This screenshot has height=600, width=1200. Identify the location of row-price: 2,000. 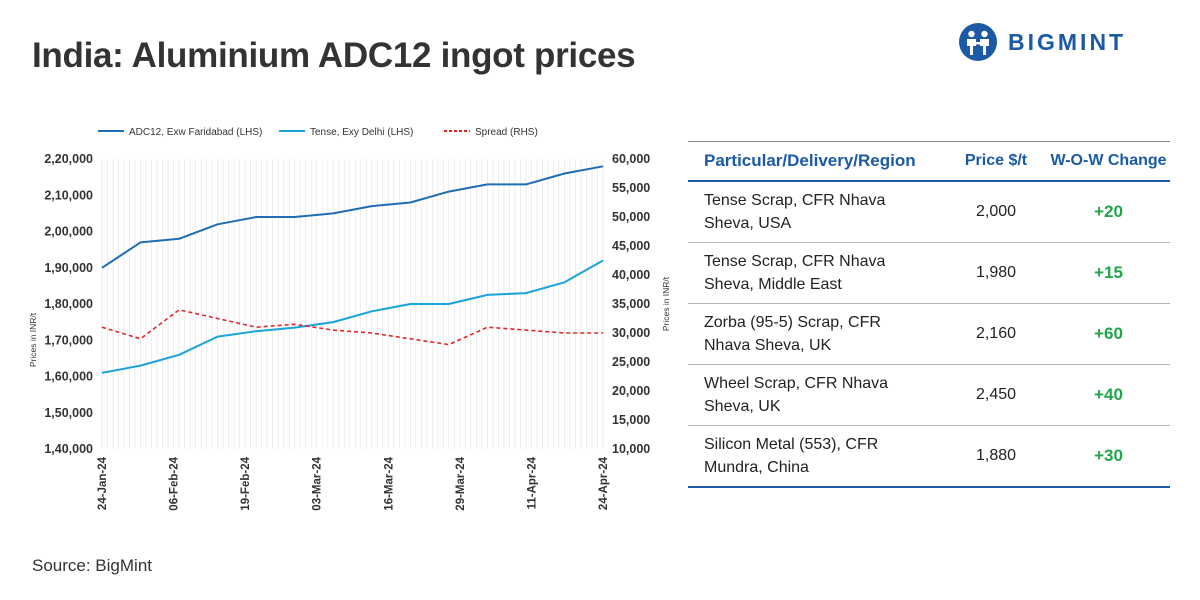
(996, 212).